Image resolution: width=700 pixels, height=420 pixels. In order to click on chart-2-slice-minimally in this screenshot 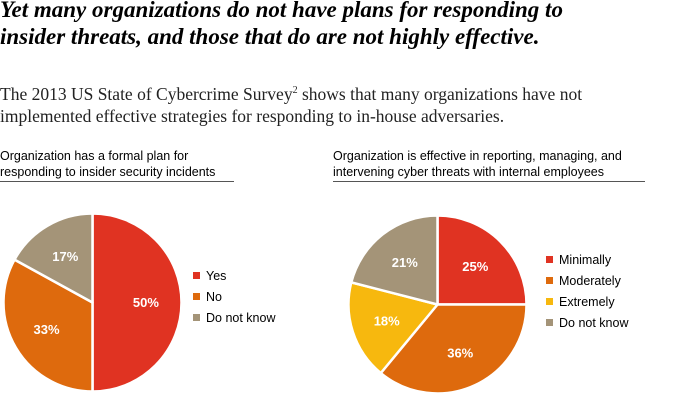, I will do `click(482, 260)`.